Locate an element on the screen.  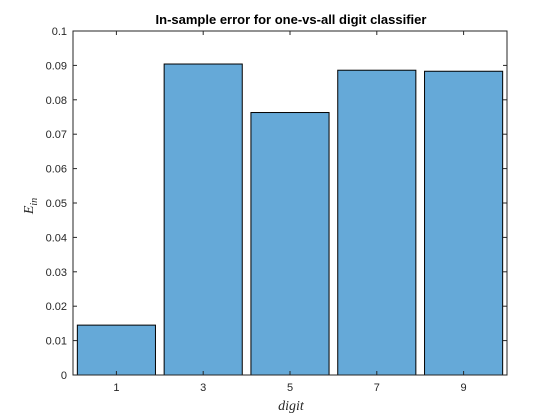
y-tick-label: 0.04 is located at coordinates (56, 238).